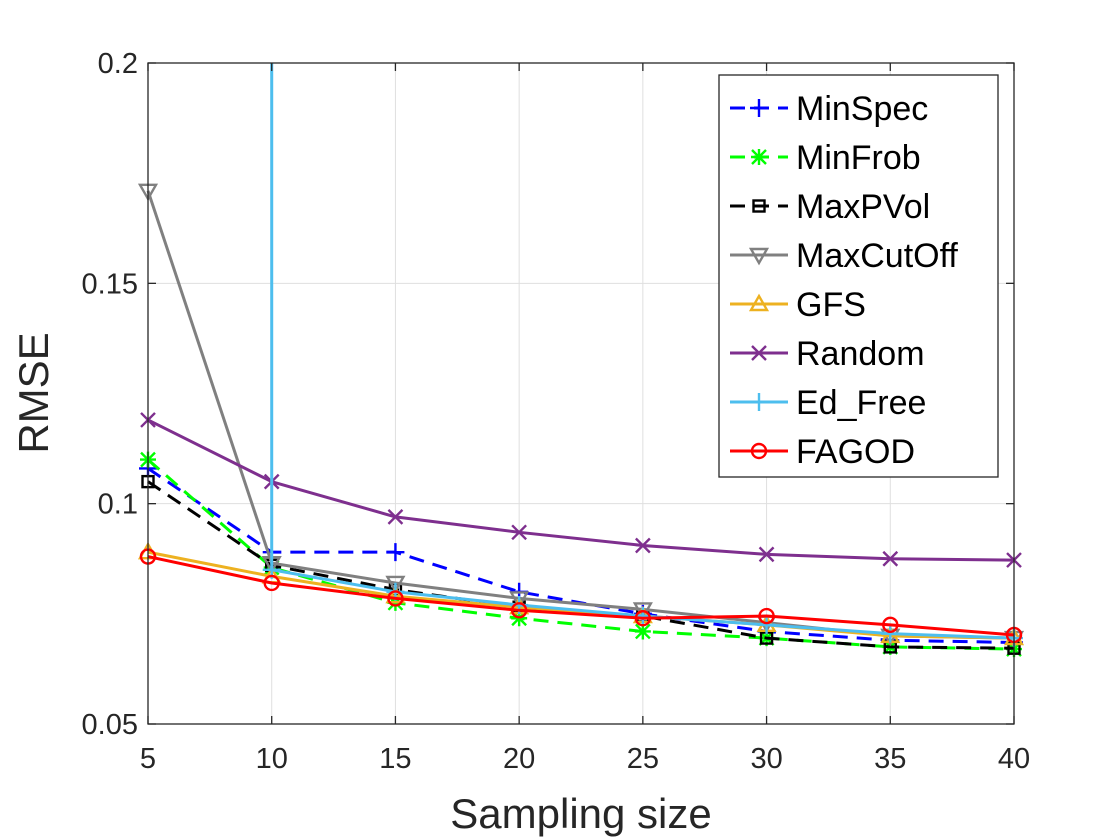 Image resolution: width=1120 pixels, height=840 pixels. What do you see at coordinates (110, 725) in the screenshot?
I see `y-tick-label: 0.05` at bounding box center [110, 725].